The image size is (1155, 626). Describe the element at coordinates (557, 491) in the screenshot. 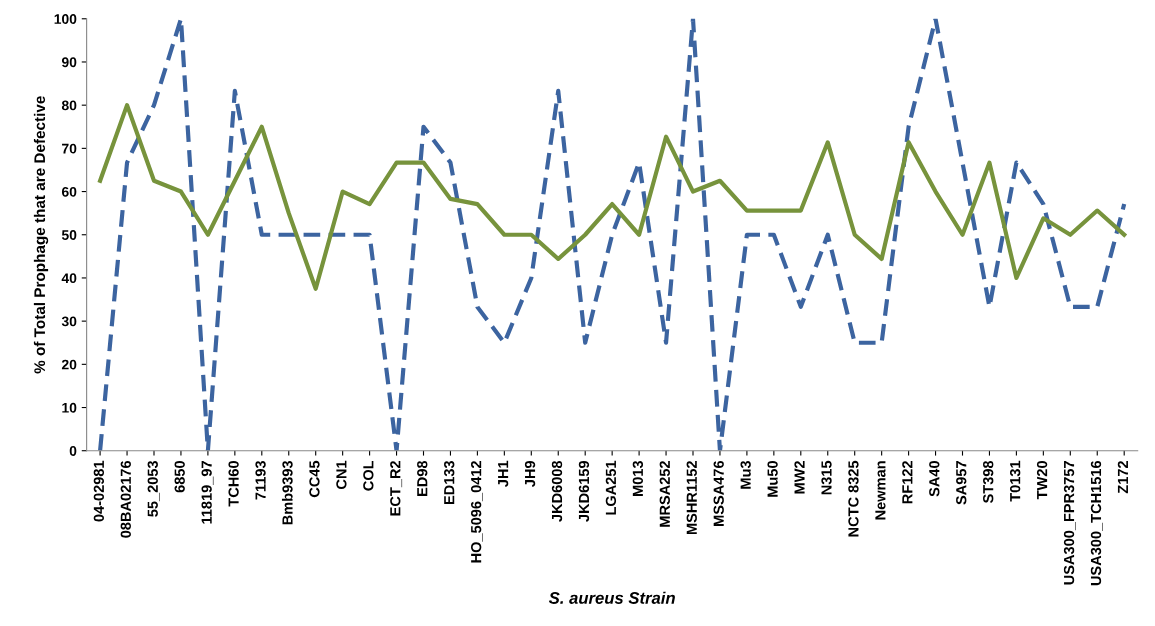

I see `x-tick-label: JKD6008` at that location.